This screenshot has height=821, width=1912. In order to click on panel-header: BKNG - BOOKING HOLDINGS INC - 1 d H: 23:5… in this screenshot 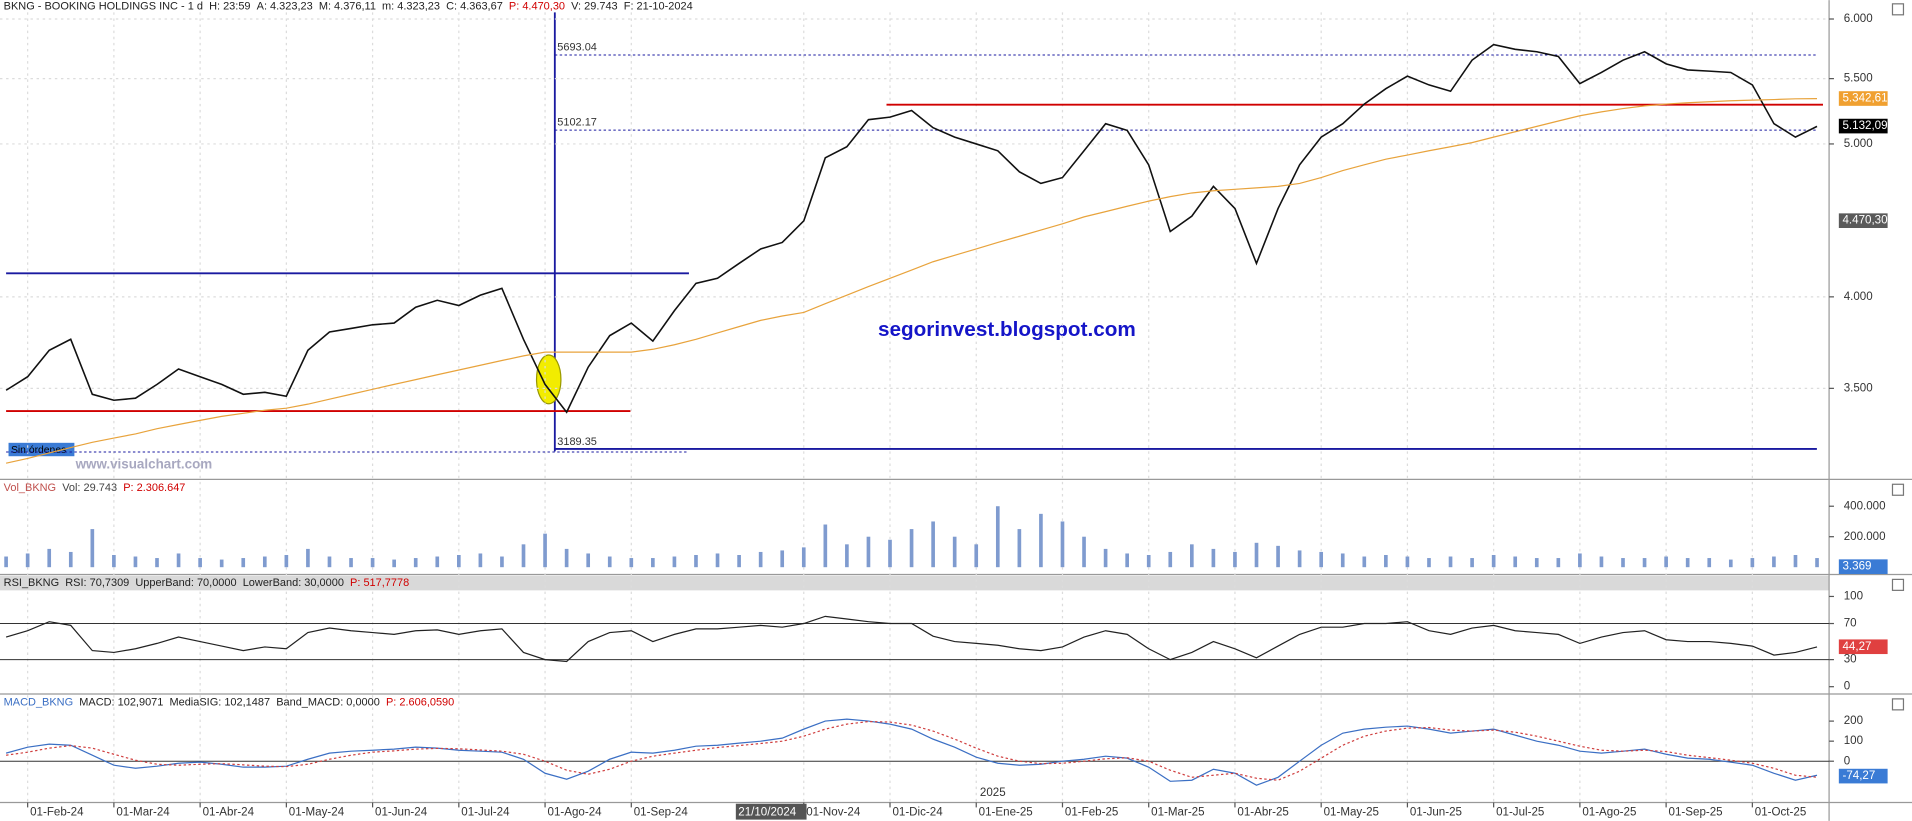, I will do `click(348, 6)`.